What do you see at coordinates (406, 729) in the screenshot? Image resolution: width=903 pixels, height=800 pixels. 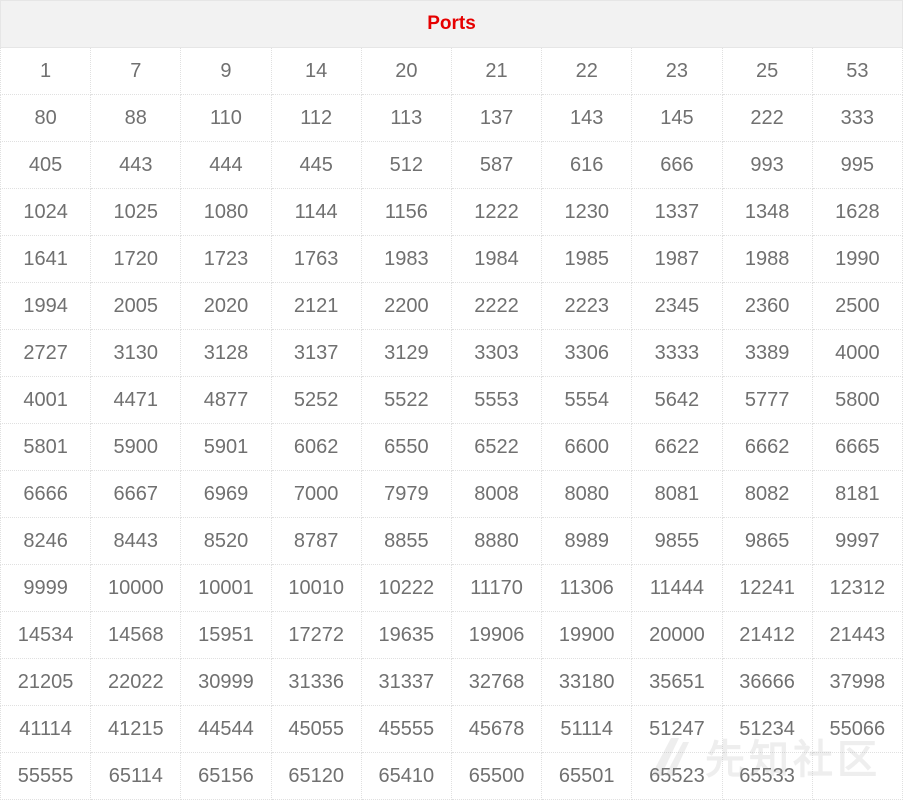 I see `port-cell: 45555` at bounding box center [406, 729].